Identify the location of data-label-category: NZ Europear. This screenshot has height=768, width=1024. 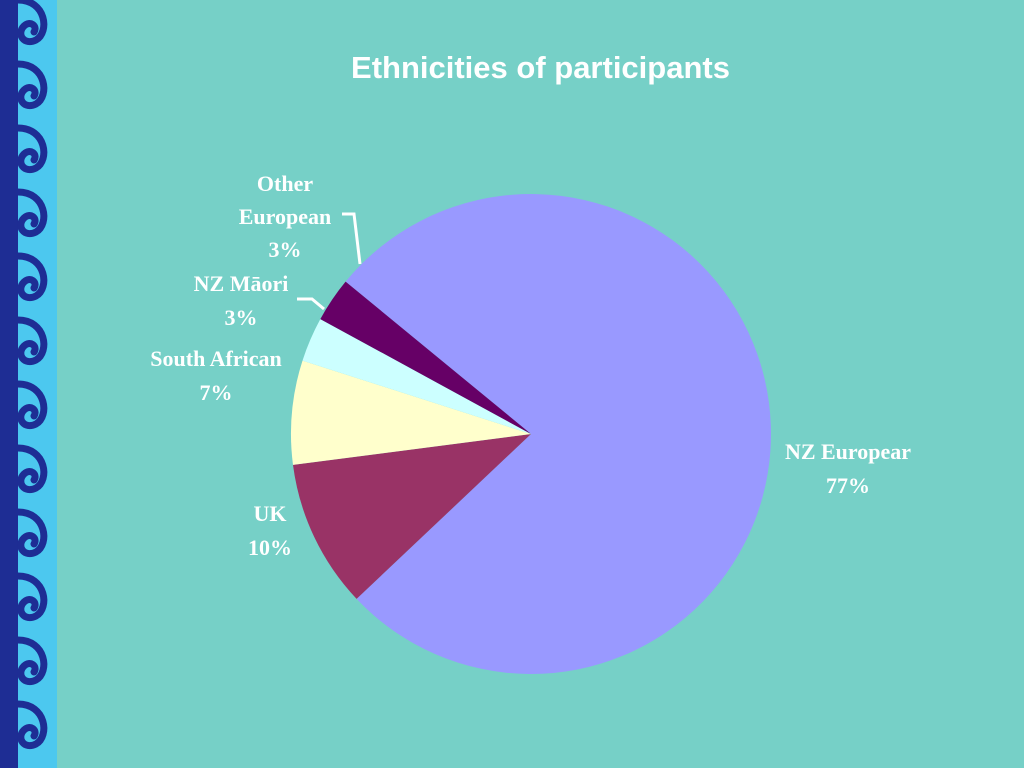
(848, 451).